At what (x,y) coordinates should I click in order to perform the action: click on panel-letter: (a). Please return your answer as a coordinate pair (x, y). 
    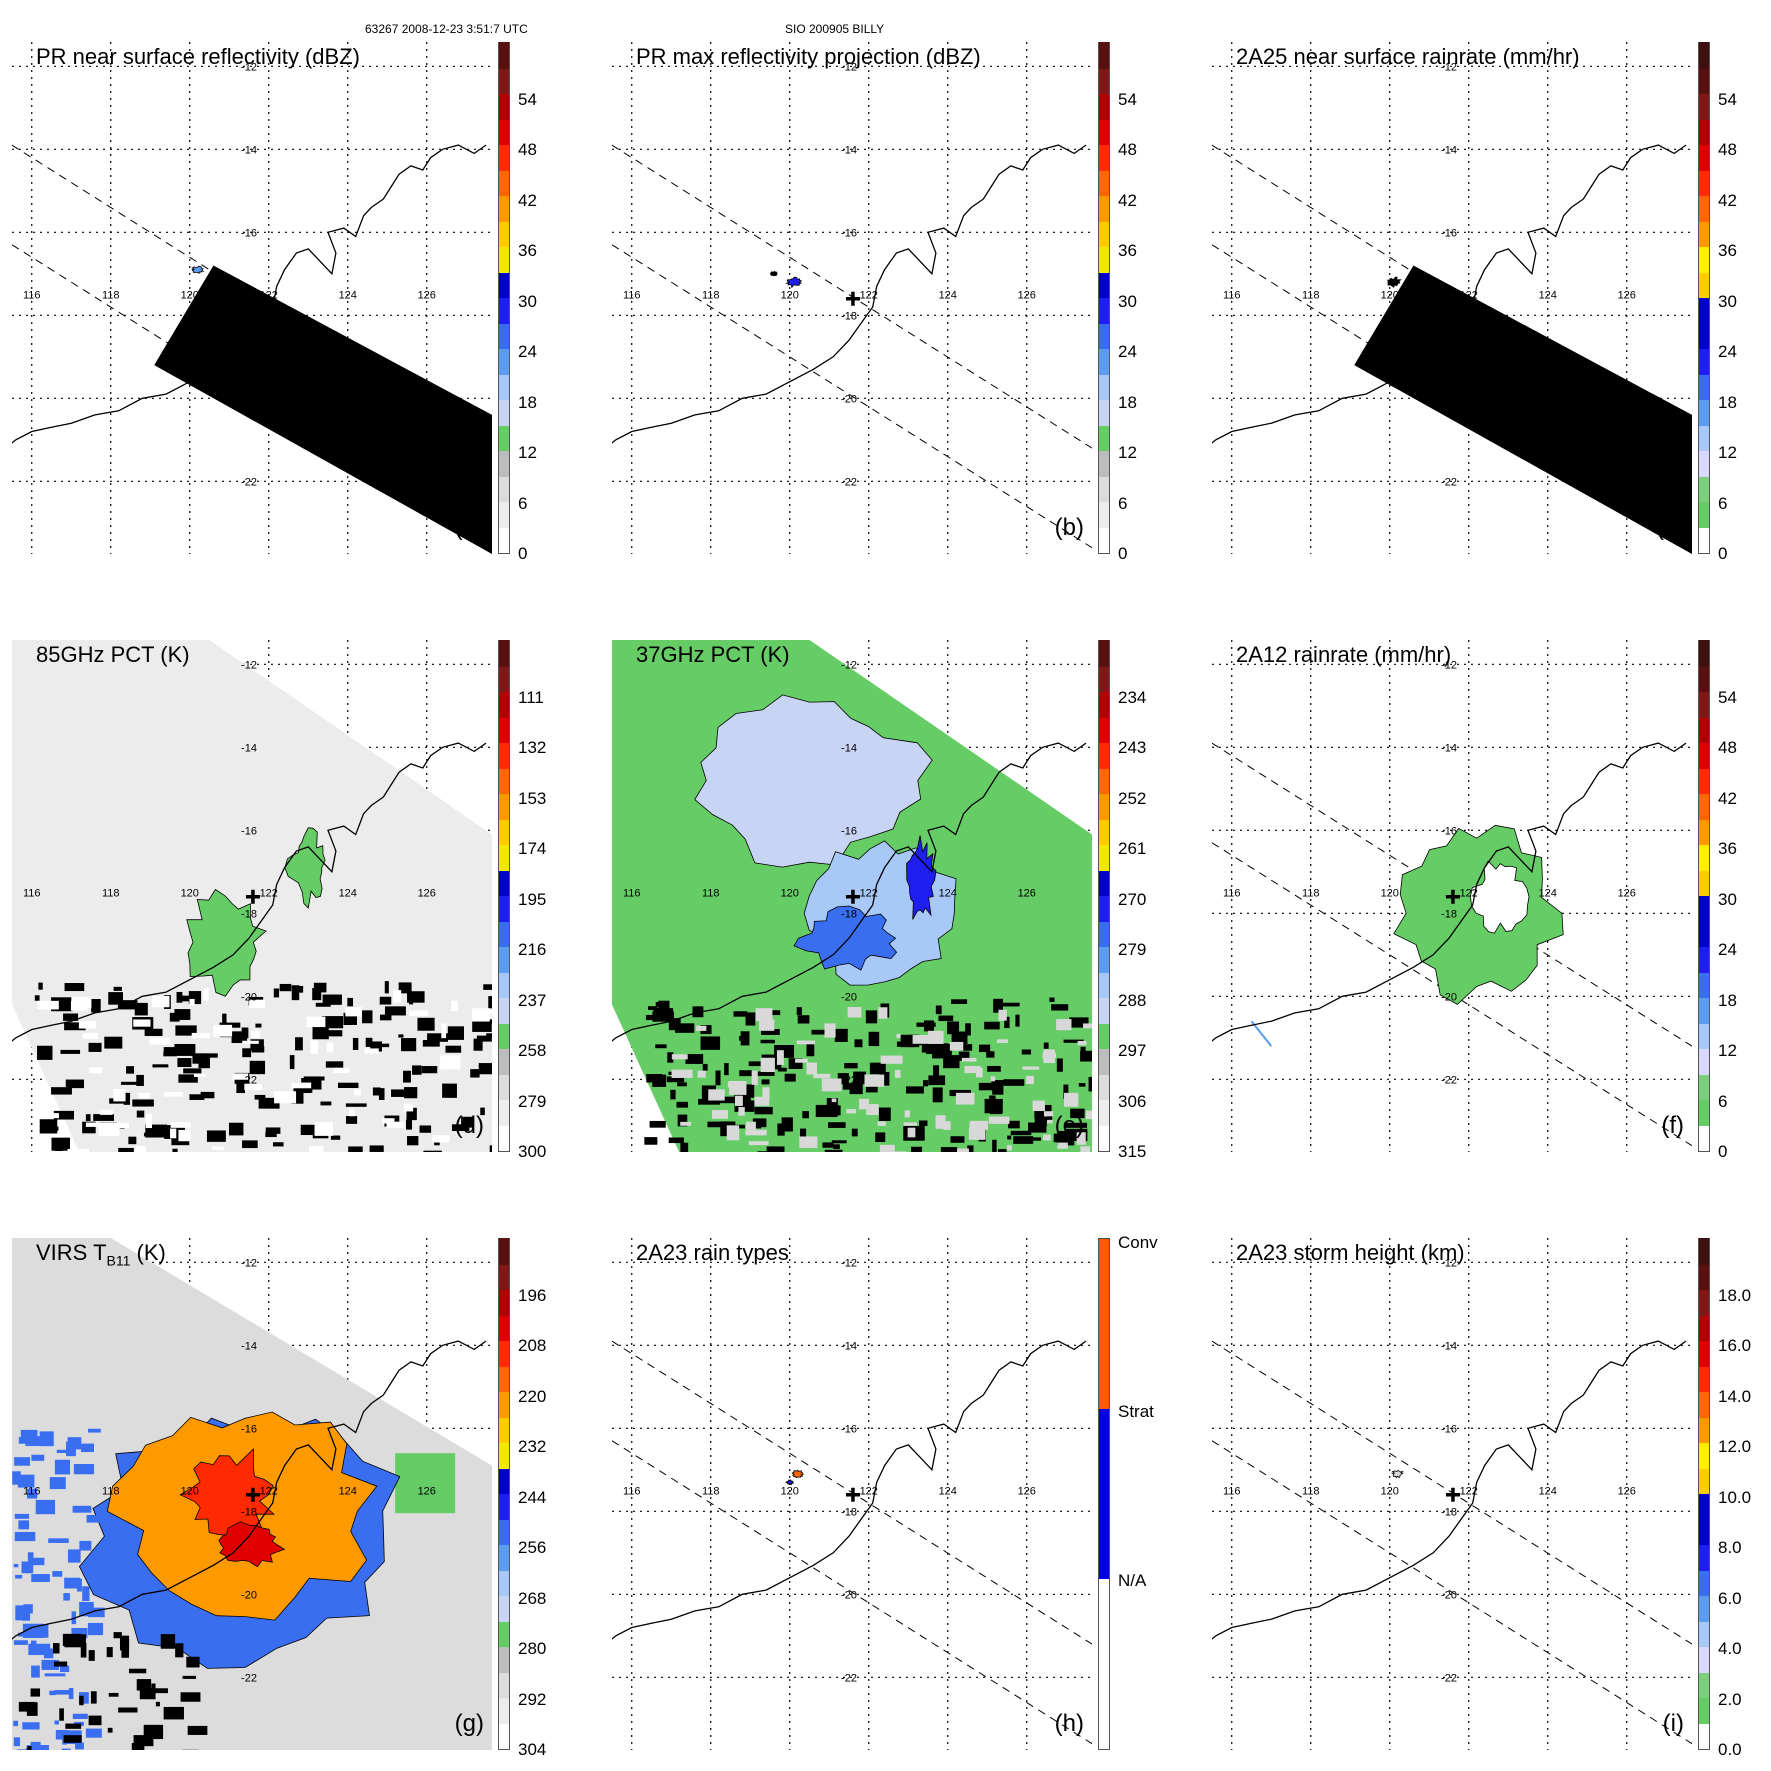
    Looking at the image, I should click on (469, 527).